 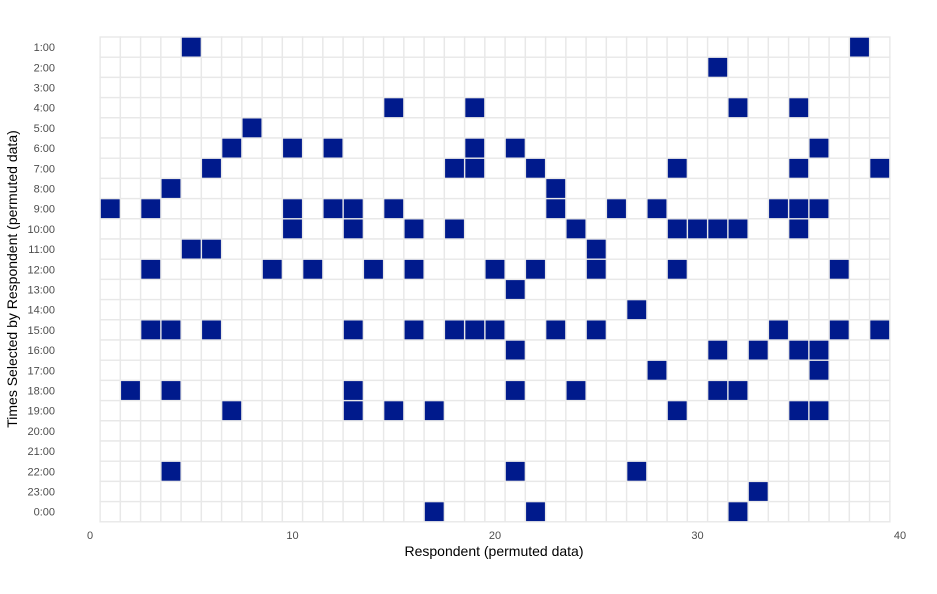 What do you see at coordinates (41, 493) in the screenshot?
I see `y-tick-label: 23:00` at bounding box center [41, 493].